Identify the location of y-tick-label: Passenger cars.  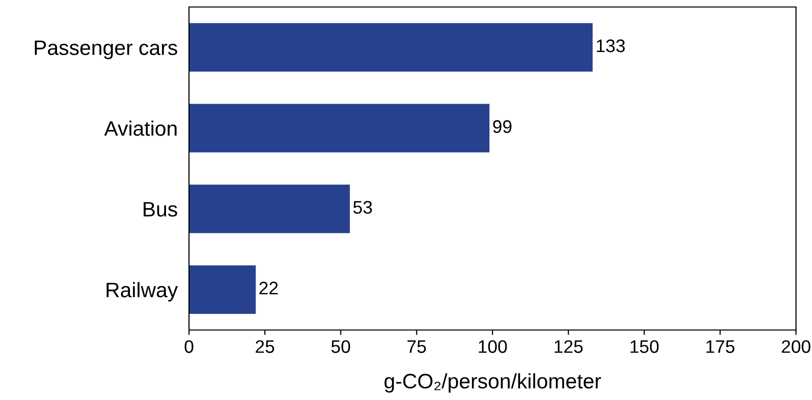
(106, 50).